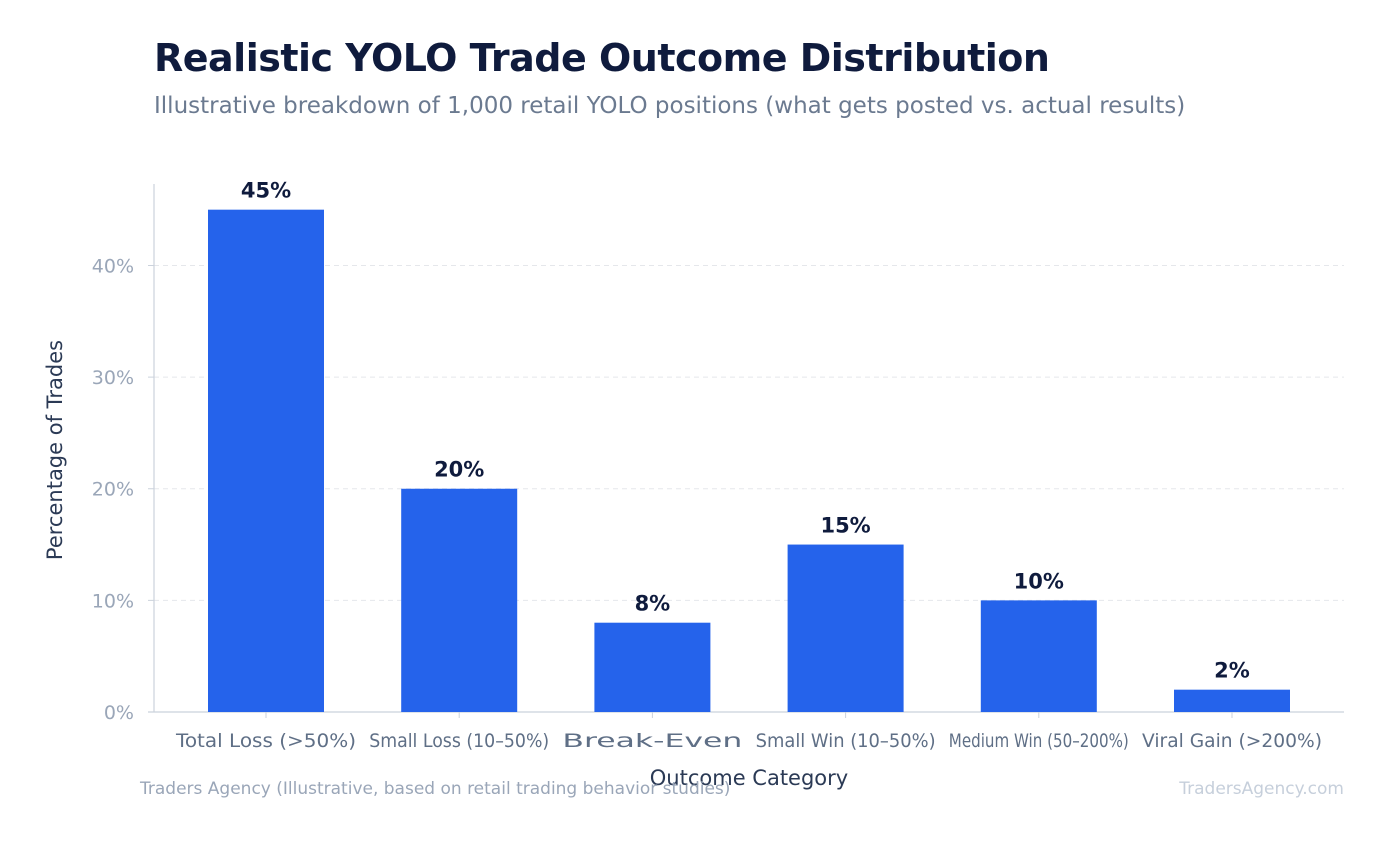  What do you see at coordinates (653, 604) in the screenshot?
I see `data-label: 8%` at bounding box center [653, 604].